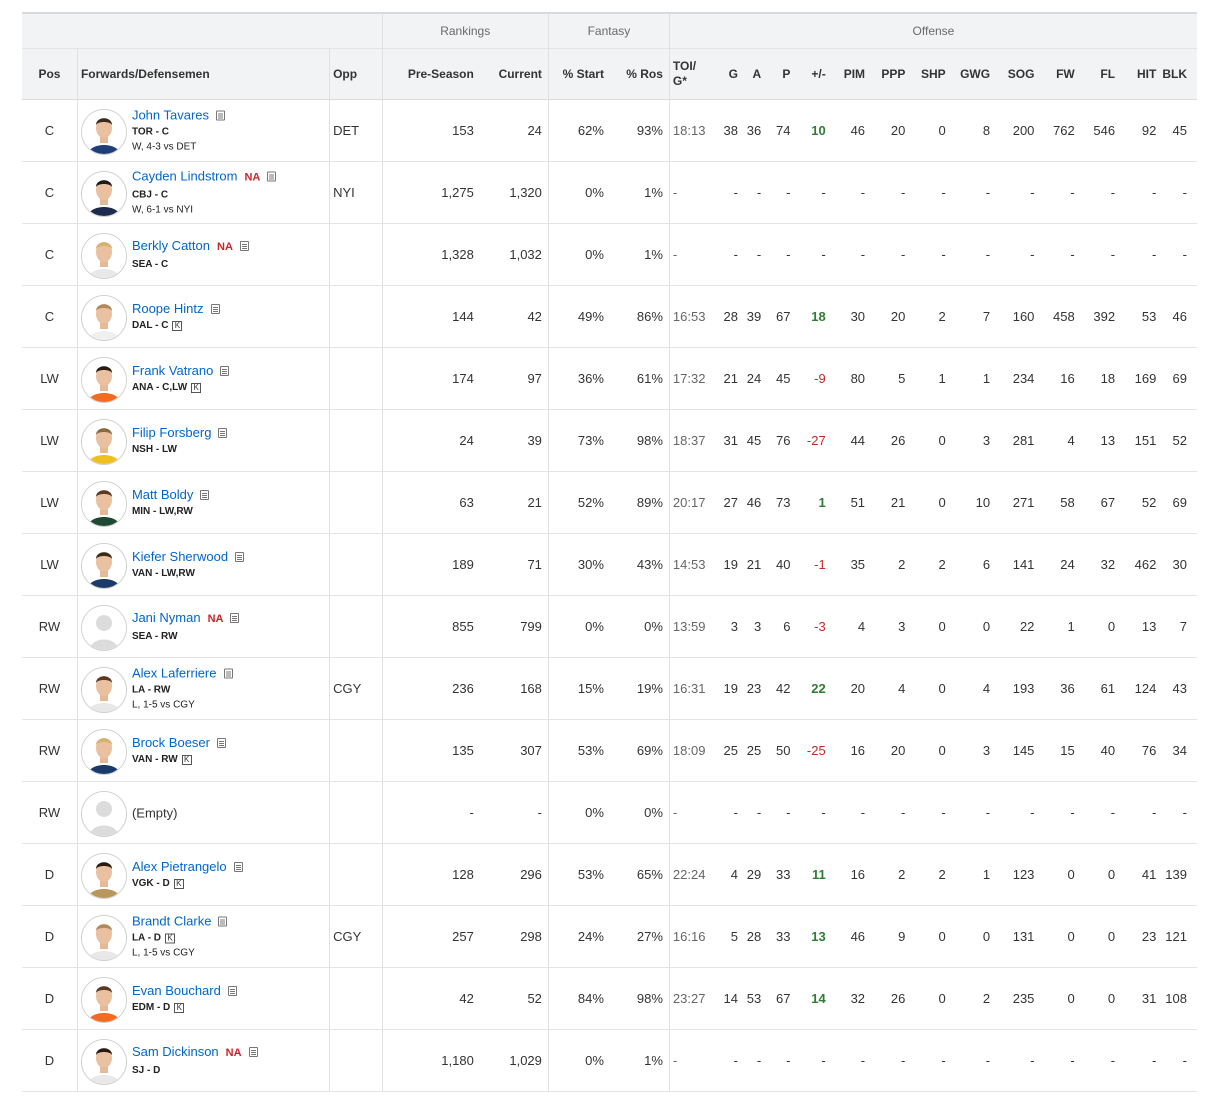 Image resolution: width=1226 pixels, height=1106 pixels. What do you see at coordinates (175, 1051) in the screenshot?
I see `player-name-link: Sam Dickinson` at bounding box center [175, 1051].